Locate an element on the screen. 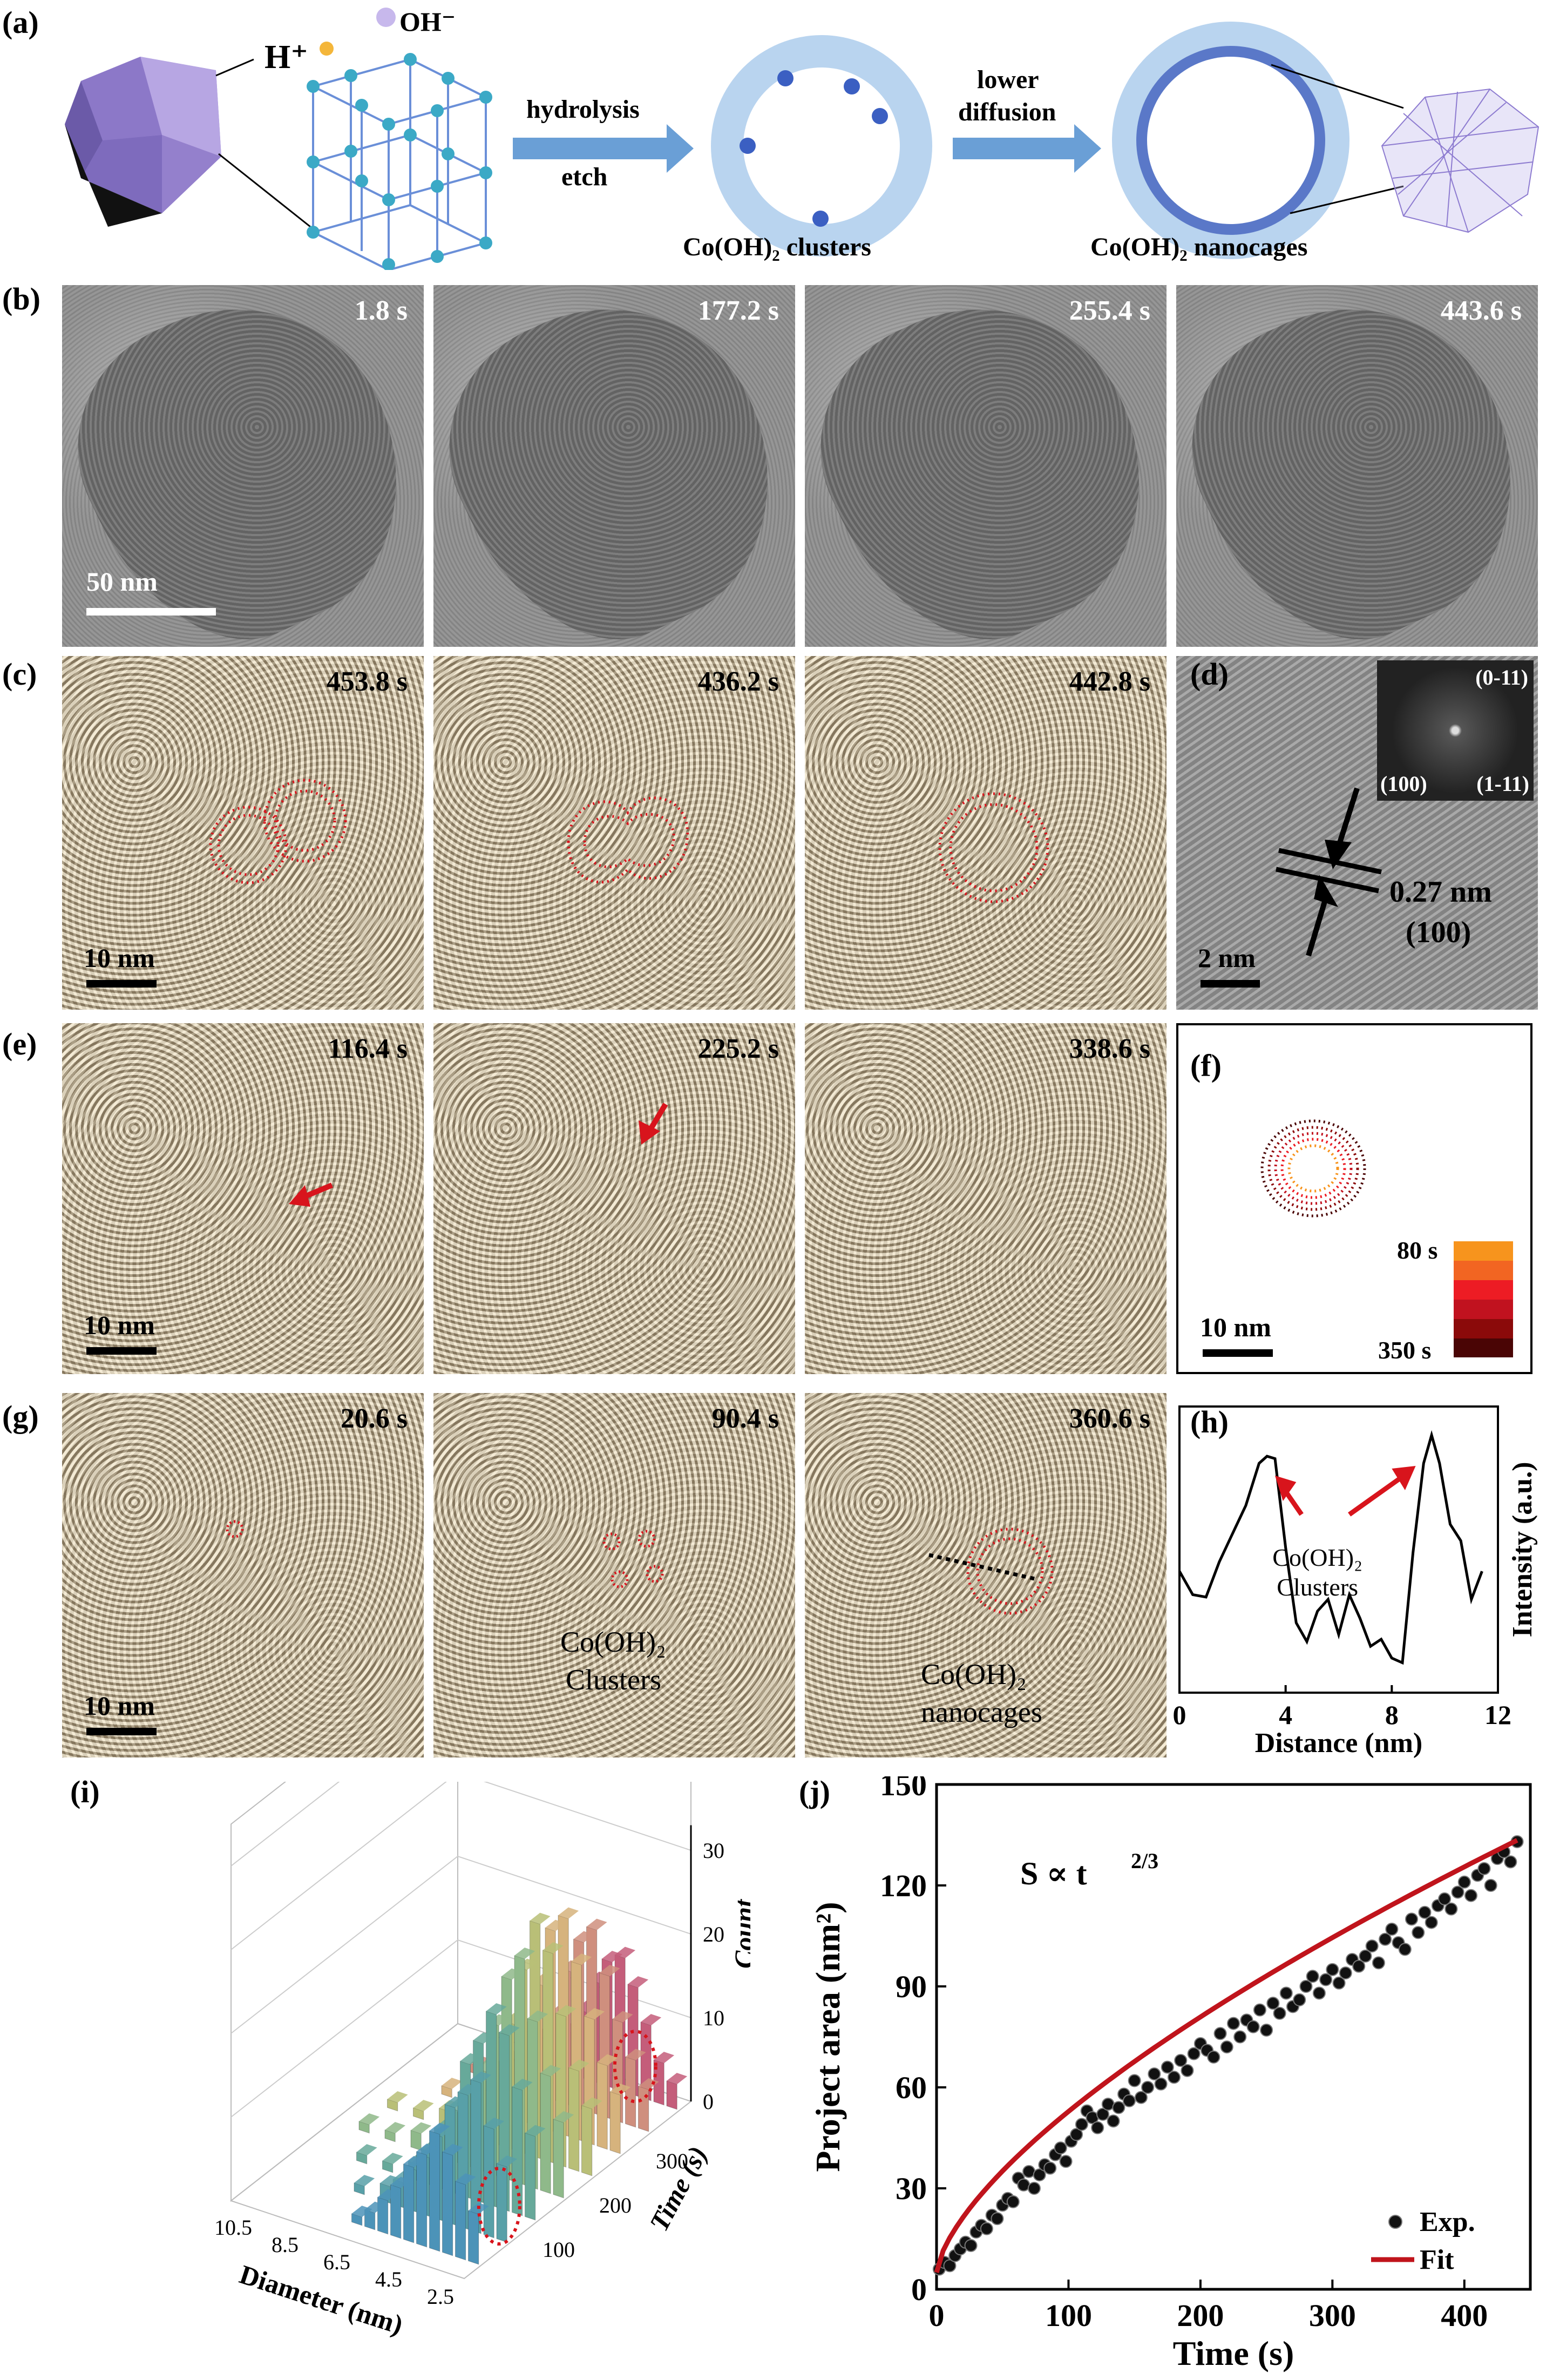  fft-inset: (0-11) (100) (1-11) is located at coordinates (1456, 730).